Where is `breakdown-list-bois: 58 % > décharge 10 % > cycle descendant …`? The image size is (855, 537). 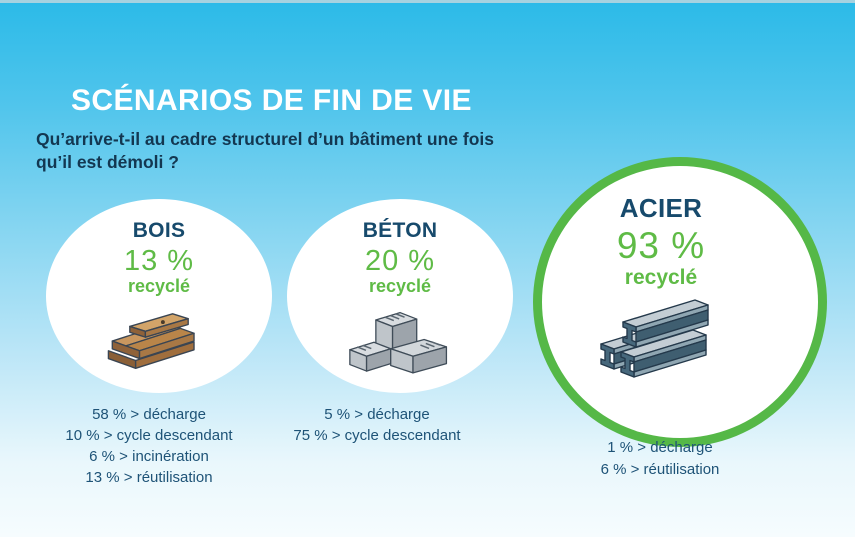 breakdown-list-bois: 58 % > décharge 10 % > cycle descendant … is located at coordinates (149, 446).